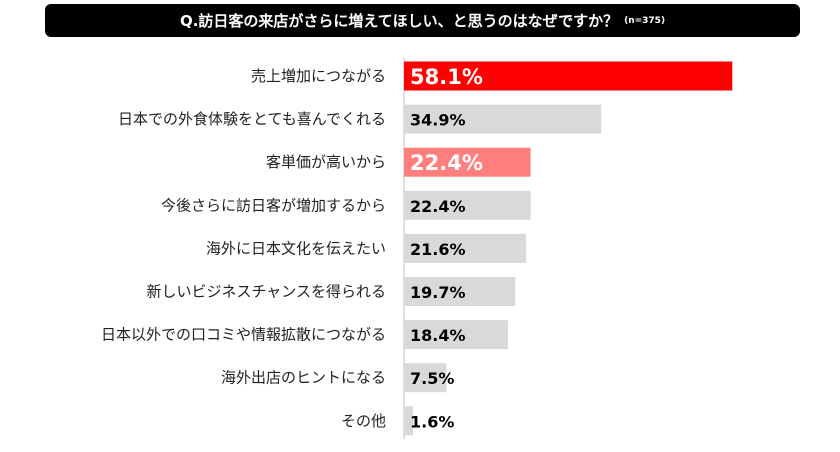 This screenshot has width=840, height=452. I want to click on value-label: 18.4%, so click(438, 335).